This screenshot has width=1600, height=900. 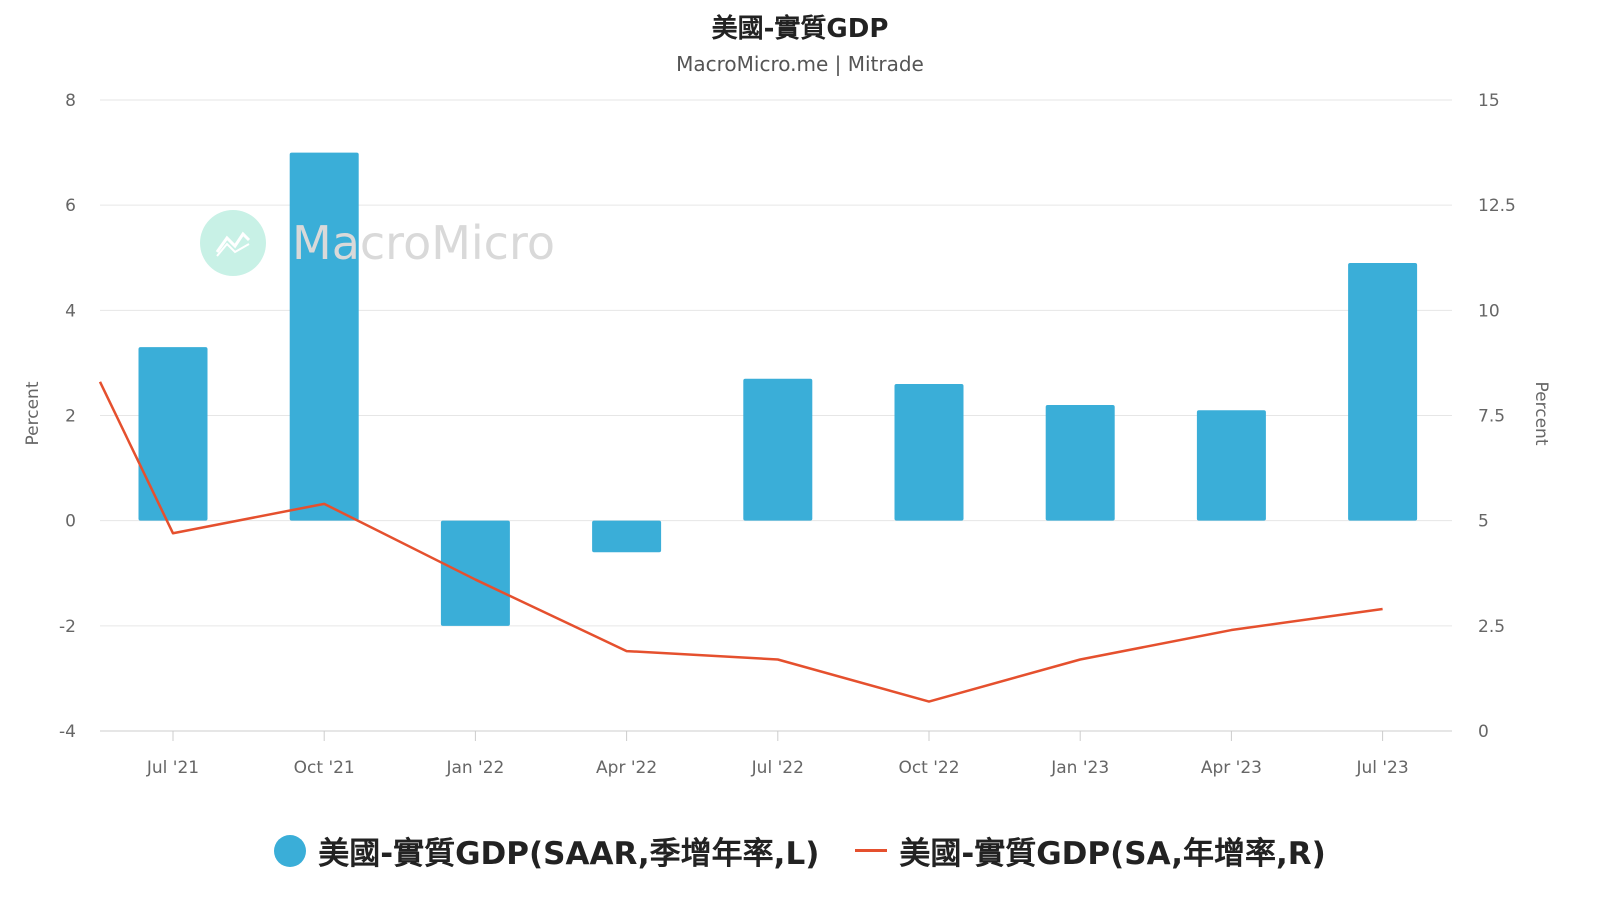 I want to click on right-tick-label: 0, so click(x=1483, y=732).